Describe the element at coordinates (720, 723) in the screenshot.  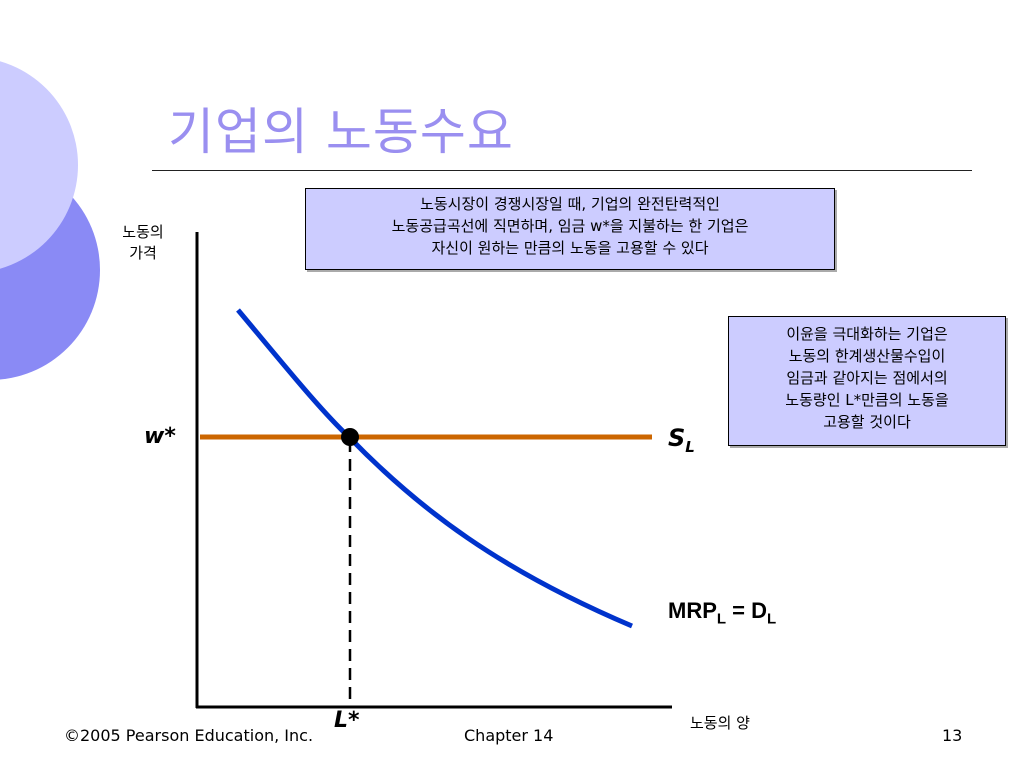
I see `x-axis-label: 노동의 양` at that location.